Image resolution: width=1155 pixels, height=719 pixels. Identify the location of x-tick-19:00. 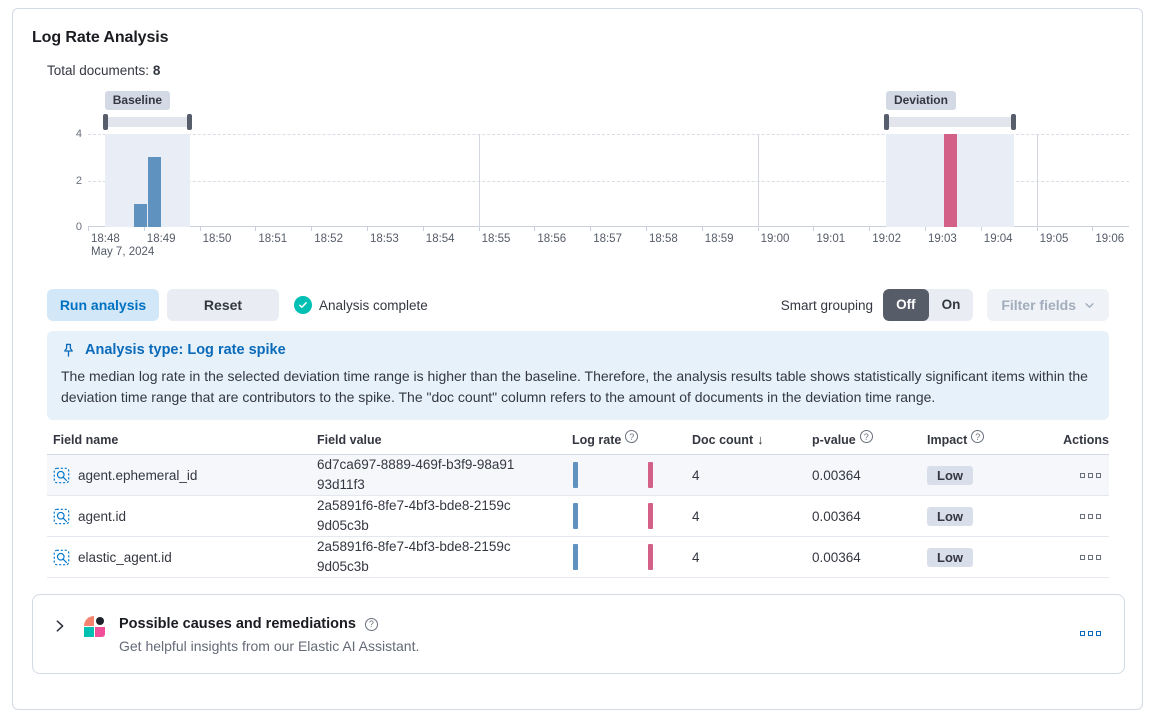
(758, 229).